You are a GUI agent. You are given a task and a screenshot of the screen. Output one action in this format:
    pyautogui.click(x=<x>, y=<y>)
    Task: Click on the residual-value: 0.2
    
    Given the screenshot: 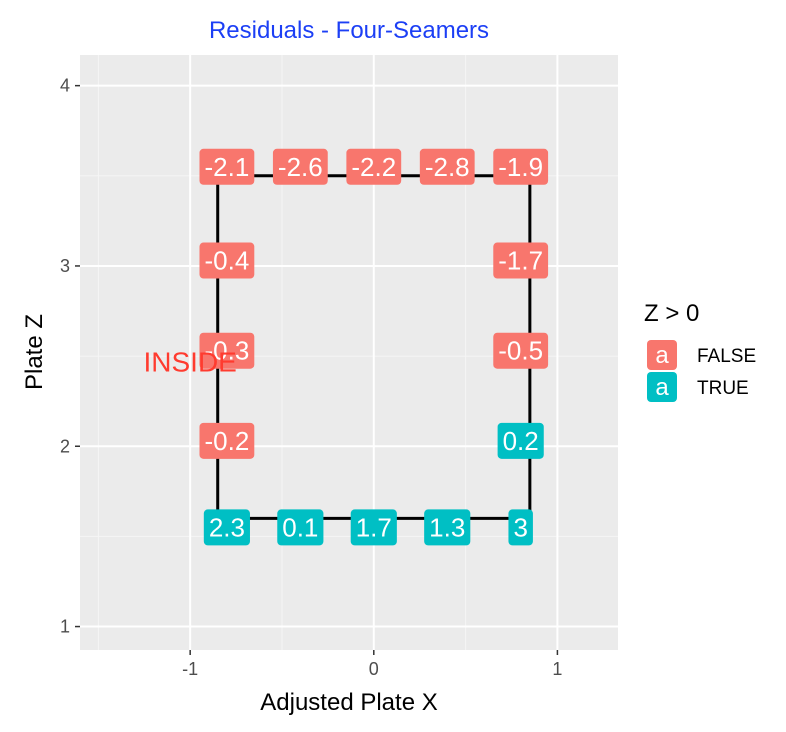 What is the action you would take?
    pyautogui.click(x=521, y=441)
    